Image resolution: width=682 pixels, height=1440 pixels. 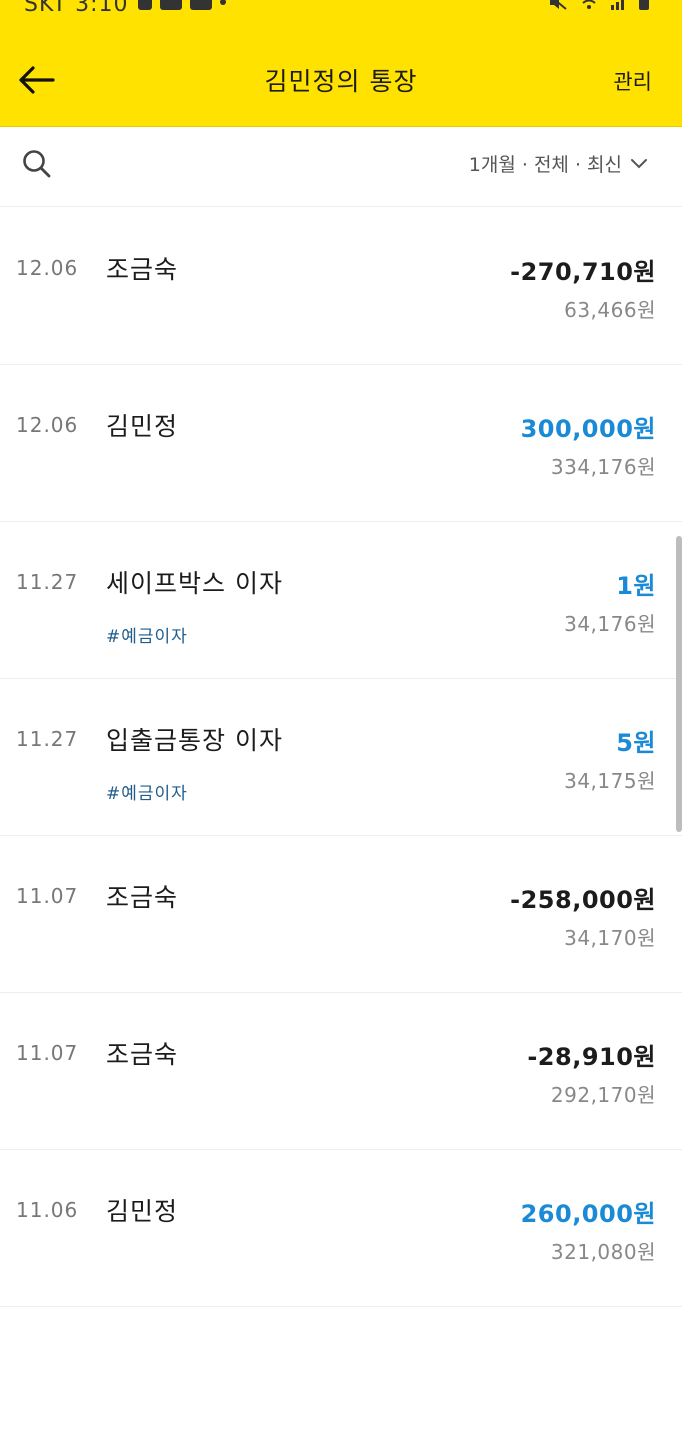 I want to click on transaction-row: 11.27 세이프박스 이자 #예금이자 1원 34,176원, so click(x=341, y=600).